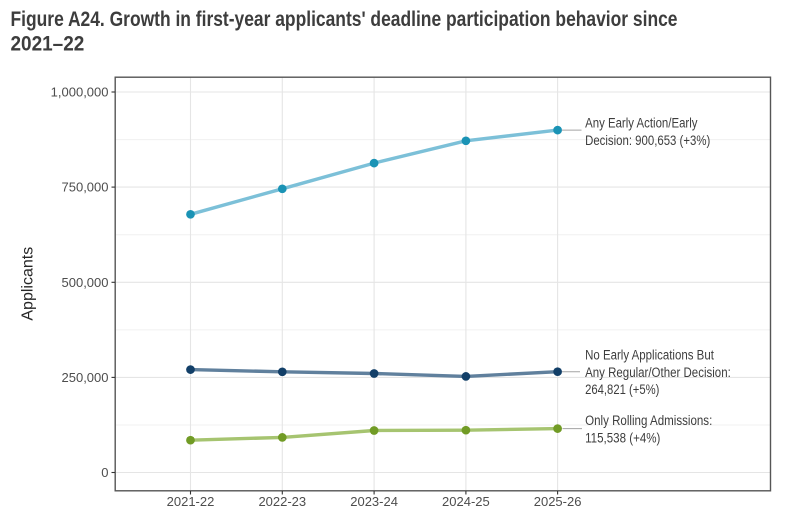 Image resolution: width=786 pixels, height=520 pixels. What do you see at coordinates (85, 282) in the screenshot?
I see `svg-text: 500,000` at bounding box center [85, 282].